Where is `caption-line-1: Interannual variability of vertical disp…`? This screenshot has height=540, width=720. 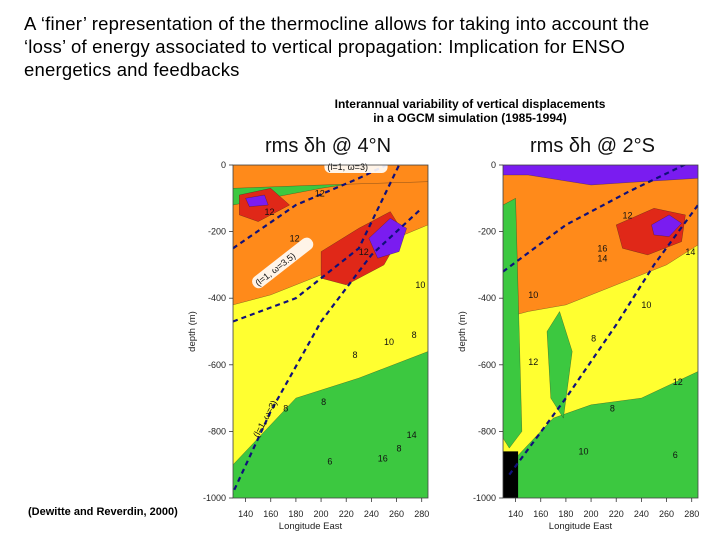
caption-line-1: Interannual variability of vertical disp… is located at coordinates (470, 104).